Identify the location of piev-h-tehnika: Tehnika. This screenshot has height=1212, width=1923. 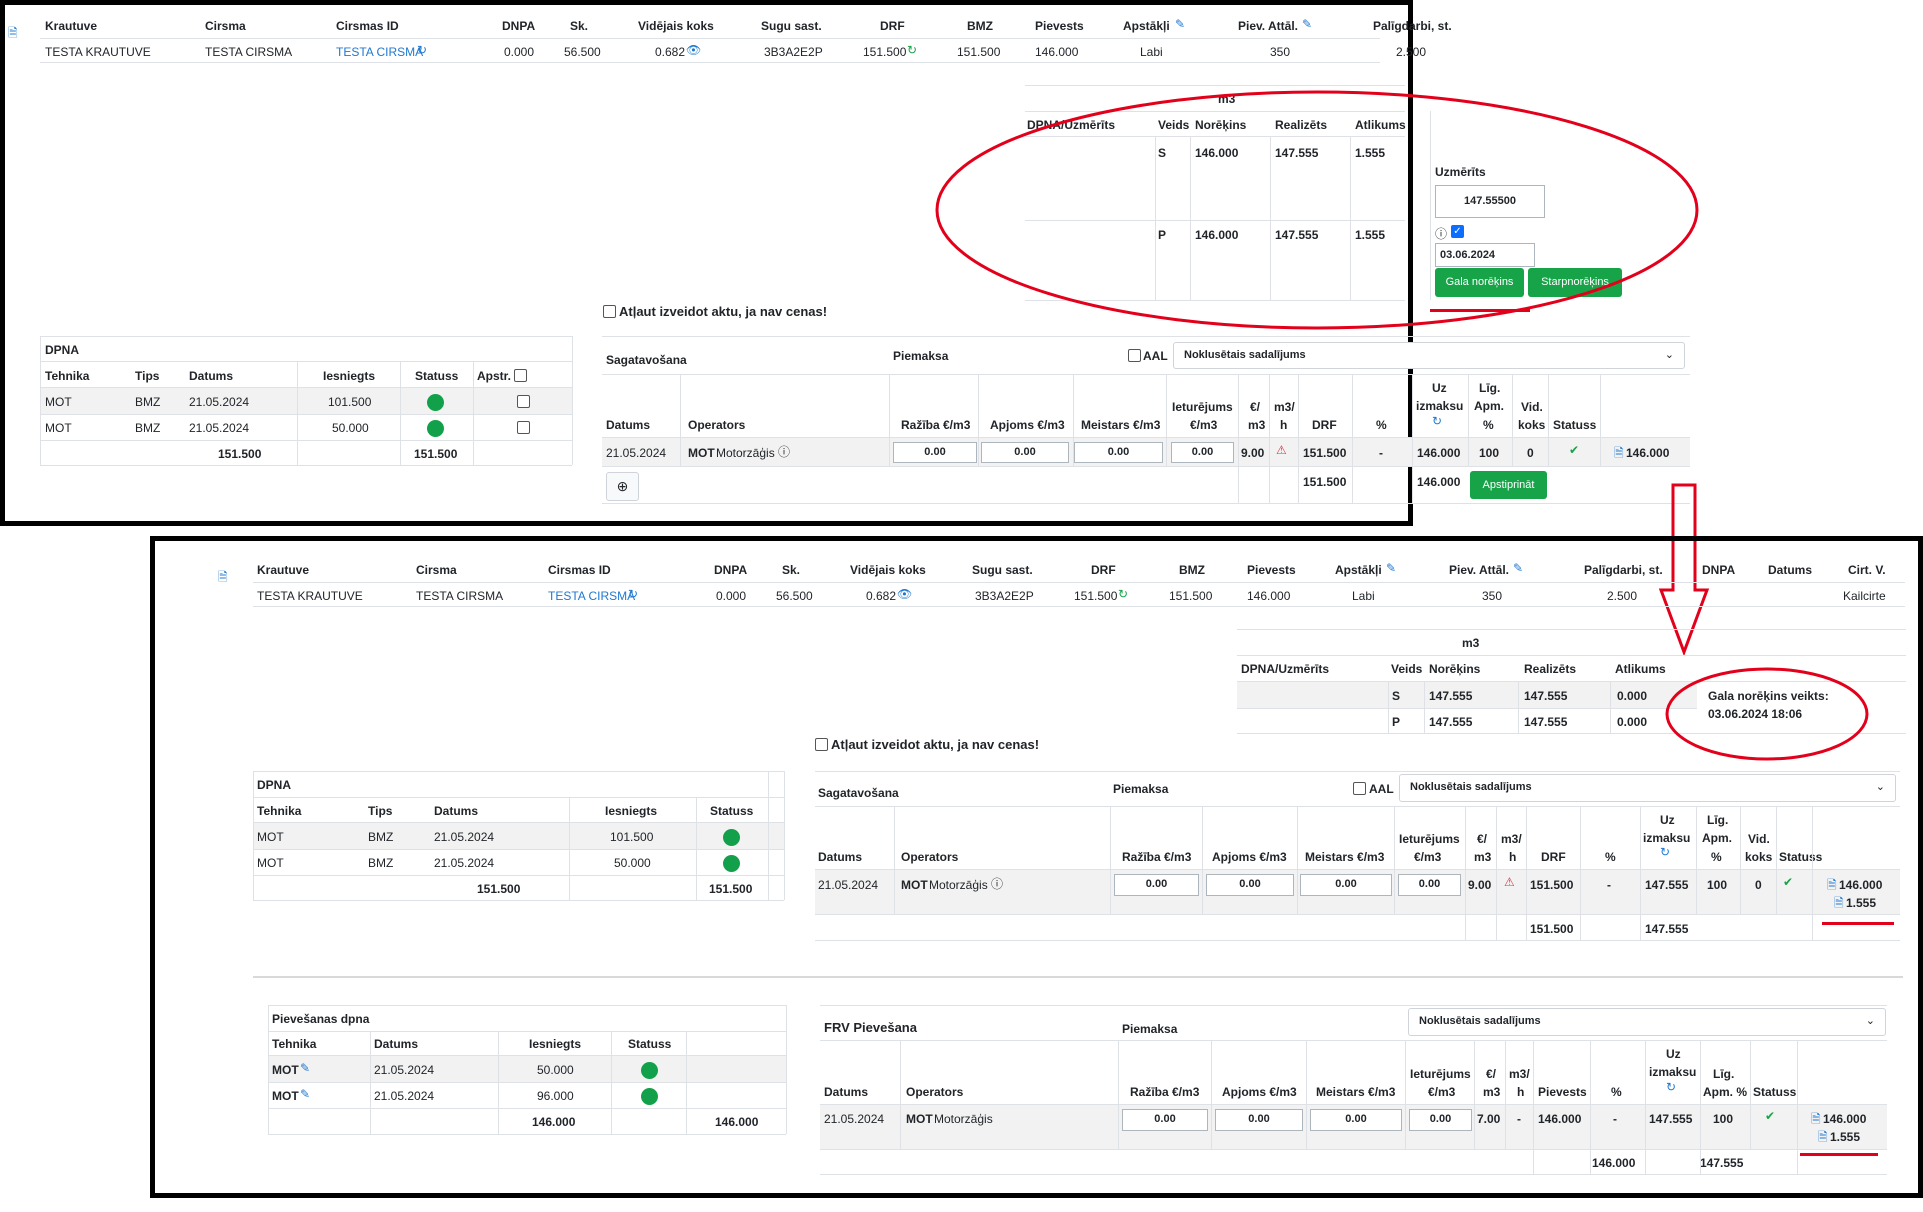
(294, 1044).